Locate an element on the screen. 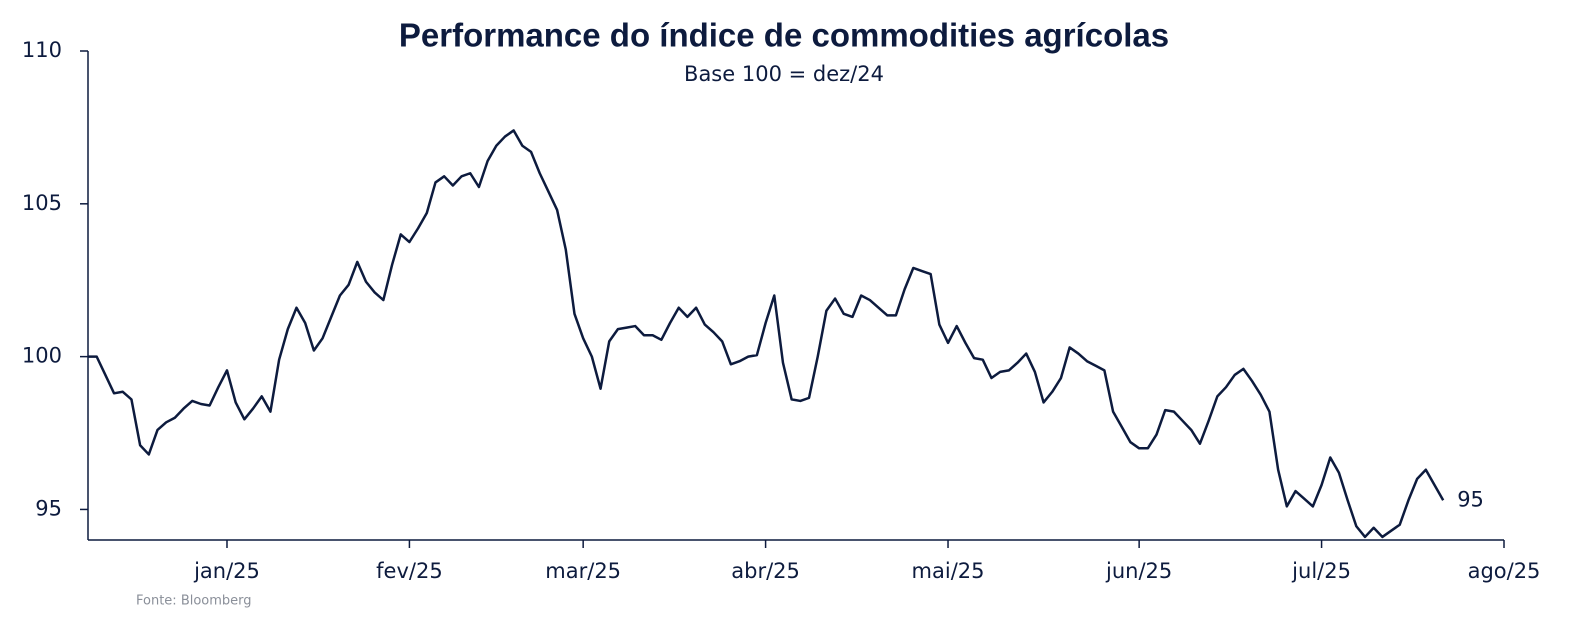 This screenshot has height=622, width=1576. x-tick-label: ago/25 is located at coordinates (1504, 571).